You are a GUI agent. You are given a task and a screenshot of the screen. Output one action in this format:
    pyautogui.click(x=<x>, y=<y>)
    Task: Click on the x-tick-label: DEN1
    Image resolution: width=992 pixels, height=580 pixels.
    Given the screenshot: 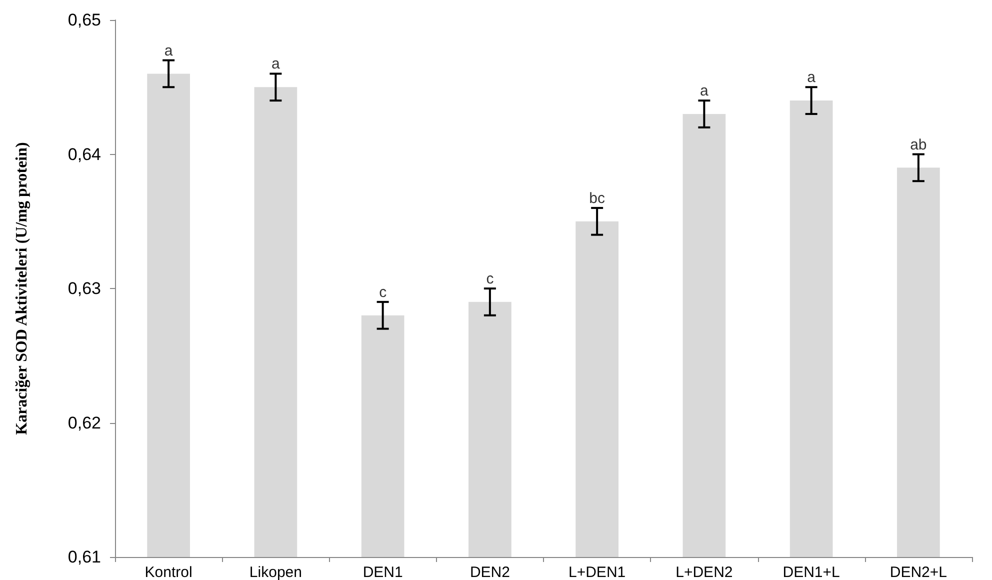 What is the action you would take?
    pyautogui.click(x=382, y=572)
    